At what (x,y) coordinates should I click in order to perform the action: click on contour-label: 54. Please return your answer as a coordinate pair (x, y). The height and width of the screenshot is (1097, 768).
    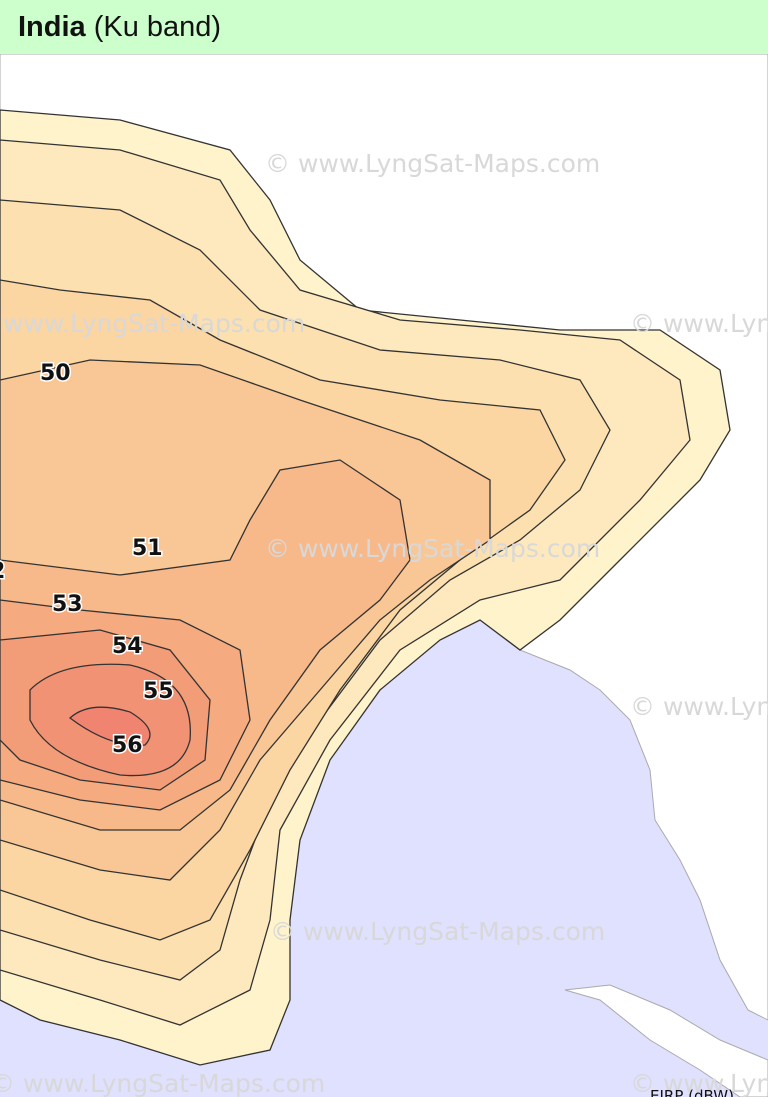
    Looking at the image, I should click on (127, 646).